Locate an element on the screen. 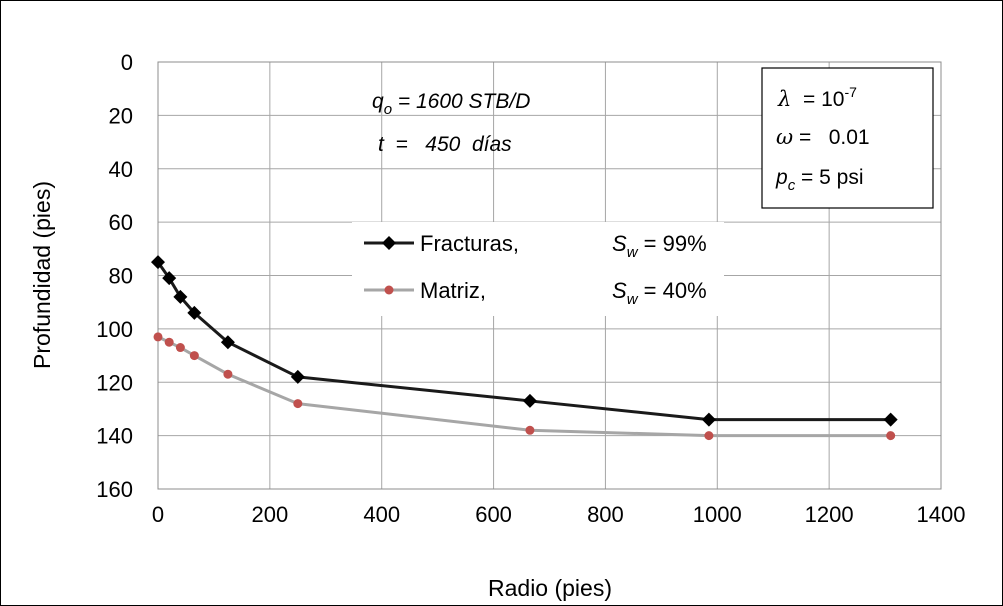 The height and width of the screenshot is (606, 1003). params-box is located at coordinates (847, 138).